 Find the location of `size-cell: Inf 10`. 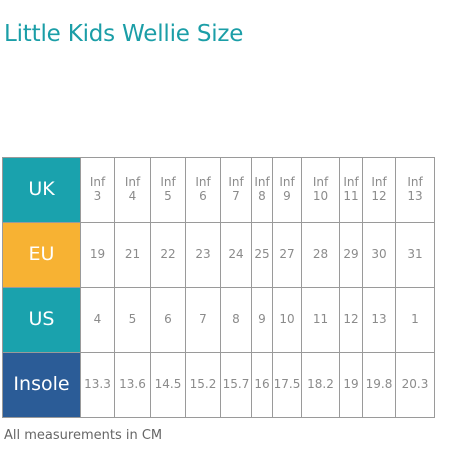

size-cell: Inf 10 is located at coordinates (320, 190).